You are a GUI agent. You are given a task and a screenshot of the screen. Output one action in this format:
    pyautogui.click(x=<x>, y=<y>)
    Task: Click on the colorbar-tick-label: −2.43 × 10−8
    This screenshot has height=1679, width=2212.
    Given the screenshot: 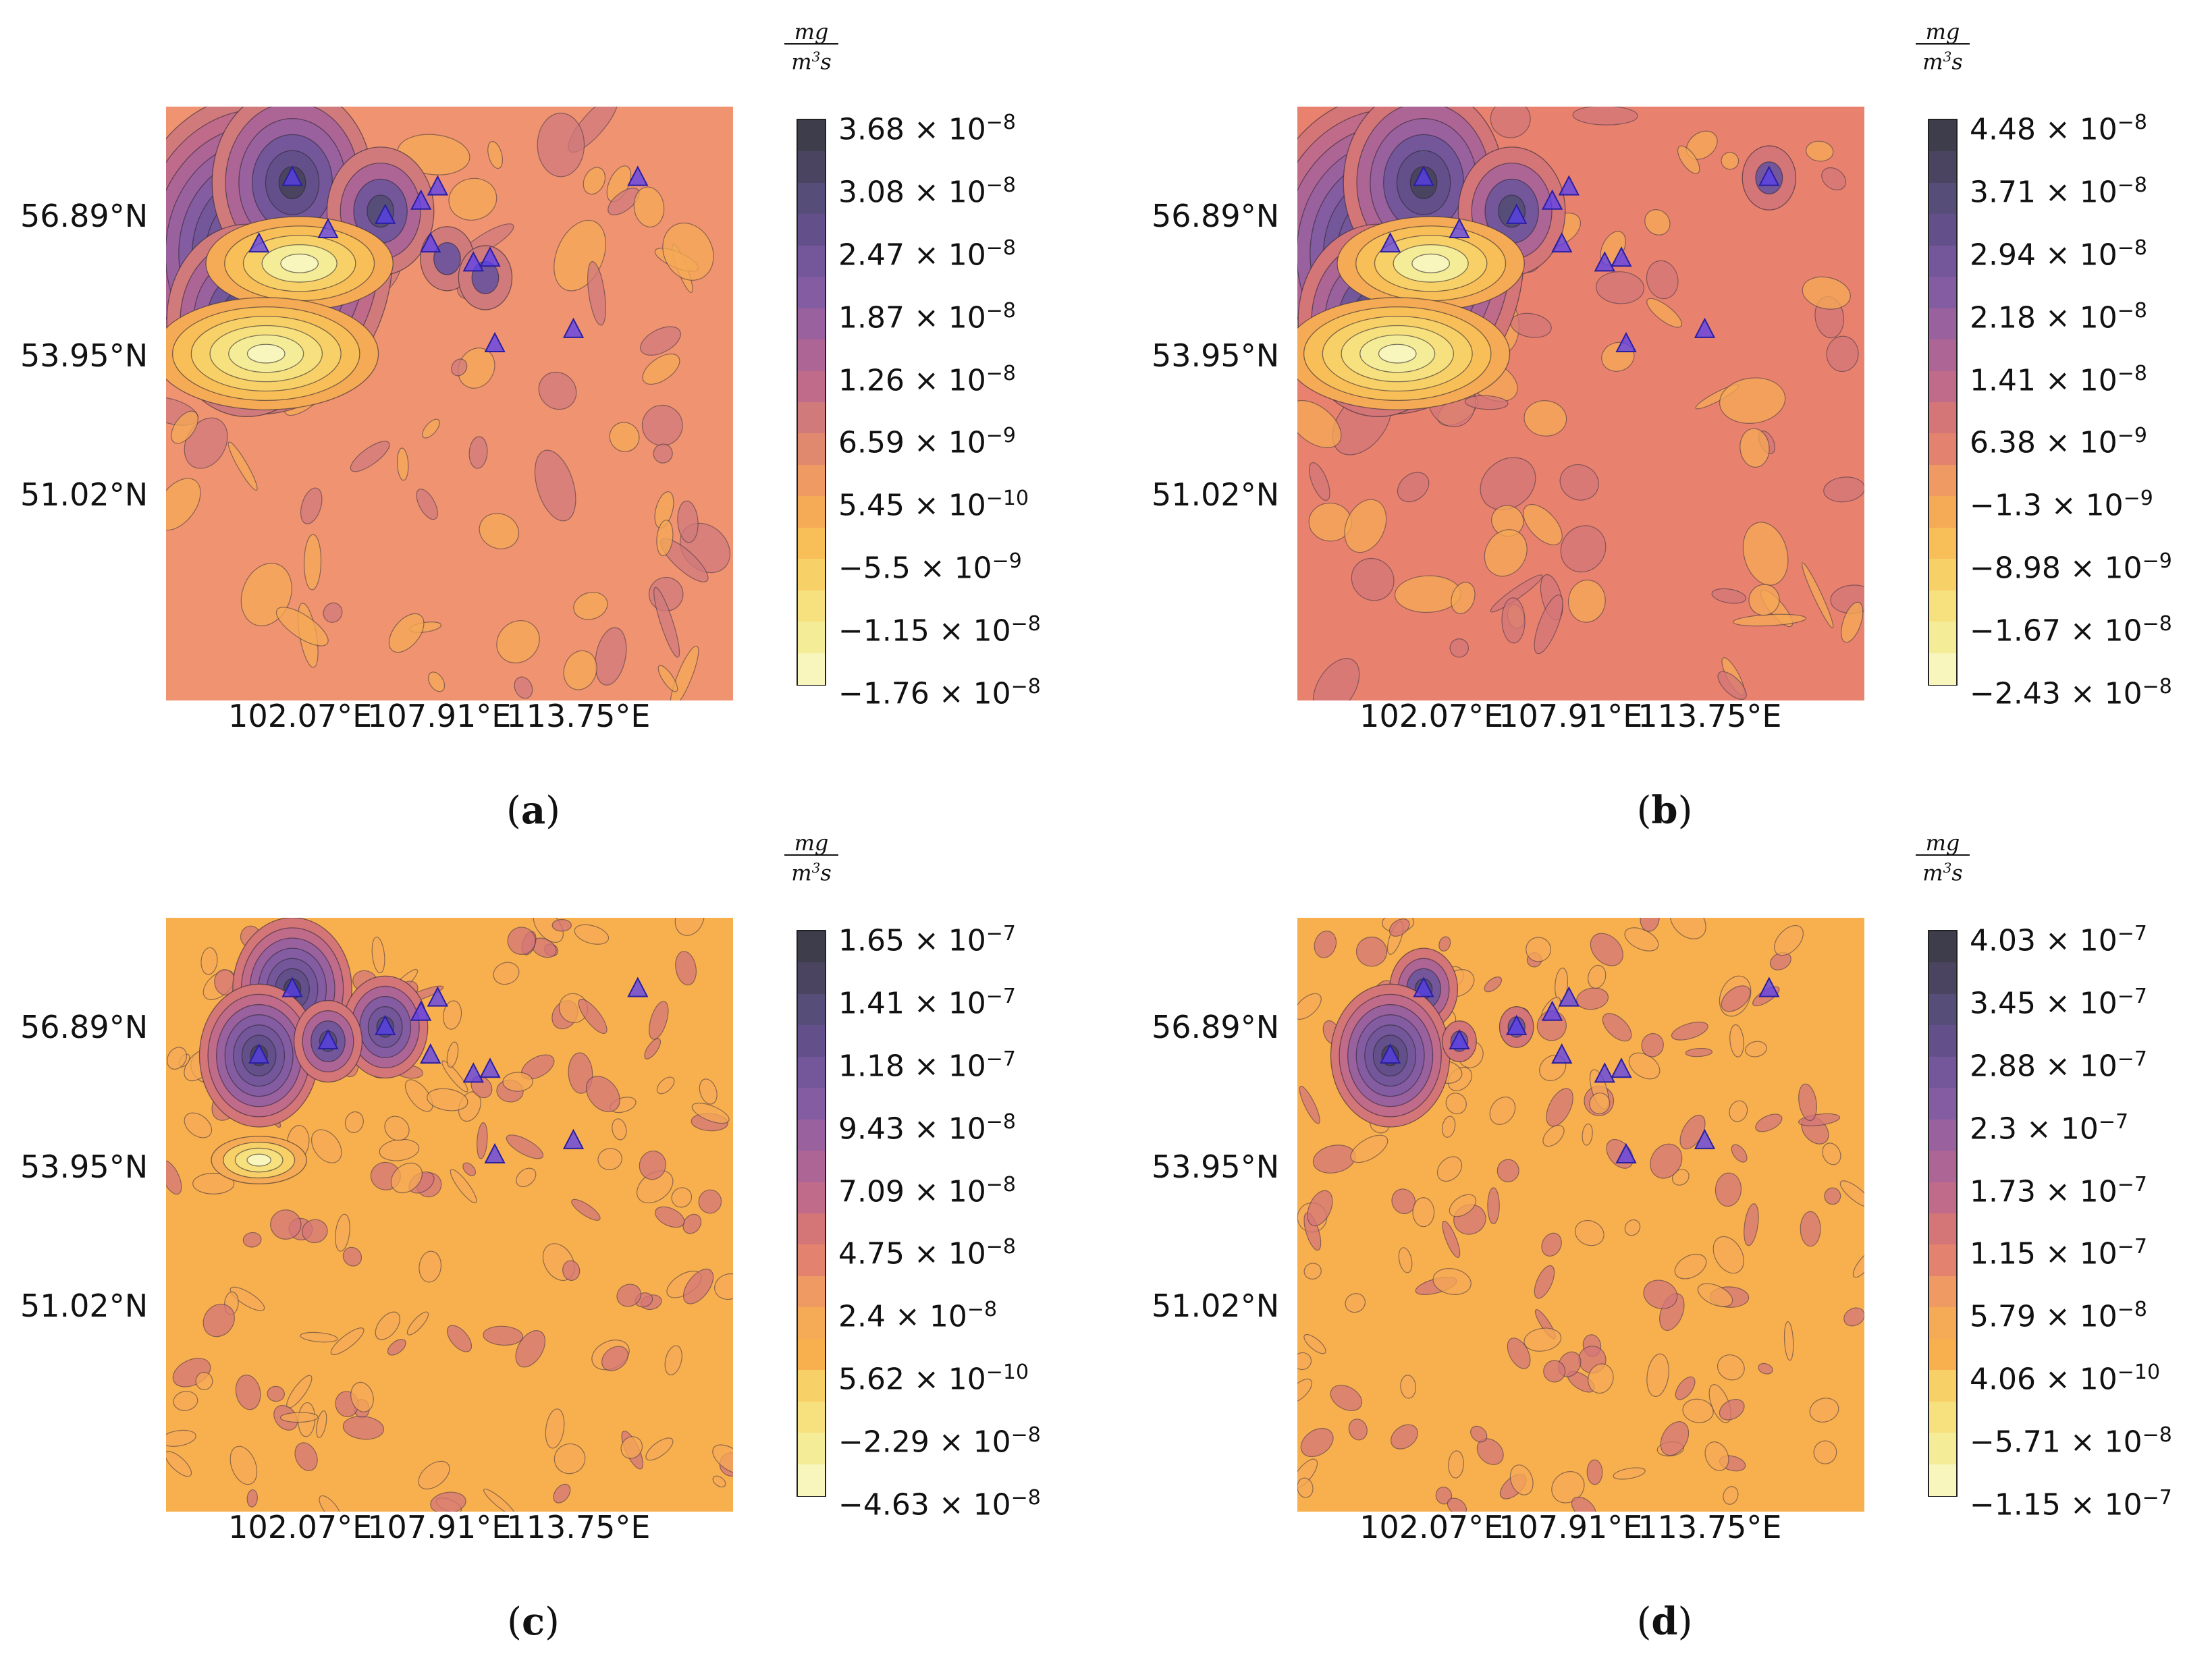 What is the action you would take?
    pyautogui.click(x=2071, y=693)
    